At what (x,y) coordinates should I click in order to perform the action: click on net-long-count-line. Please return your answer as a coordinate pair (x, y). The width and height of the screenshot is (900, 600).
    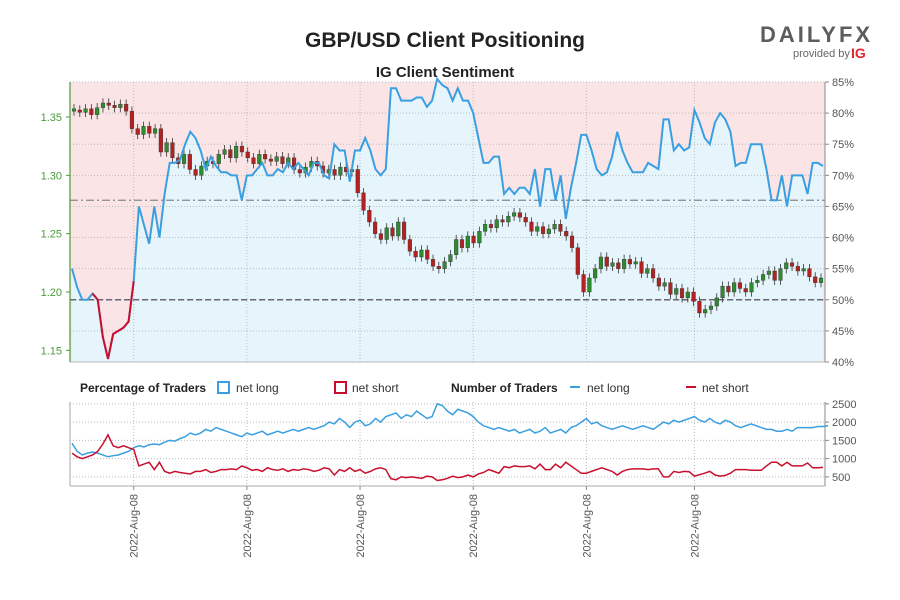
    Looking at the image, I should click on (450, 430).